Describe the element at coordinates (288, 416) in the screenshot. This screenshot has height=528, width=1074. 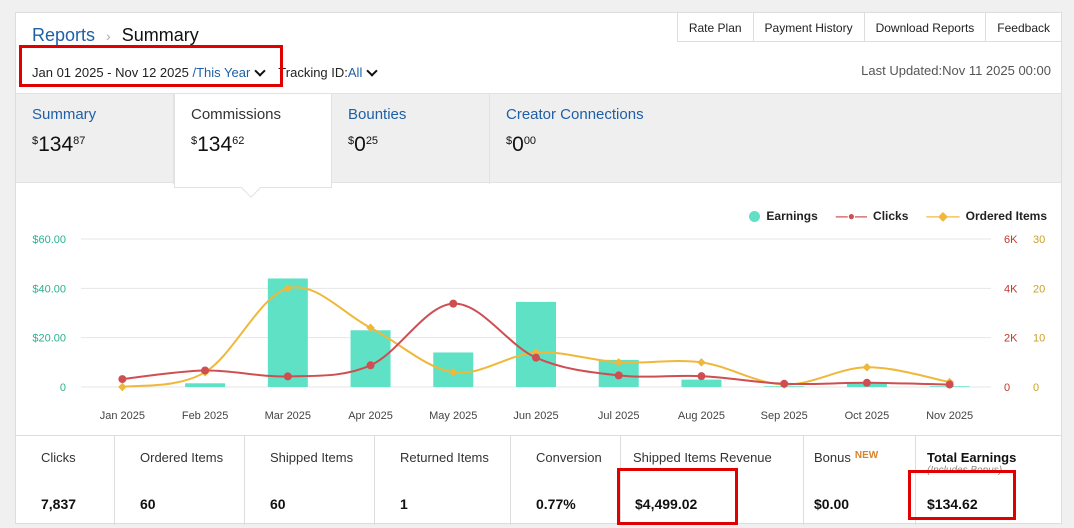
I see `x-axis-tick: Mar 2025` at that location.